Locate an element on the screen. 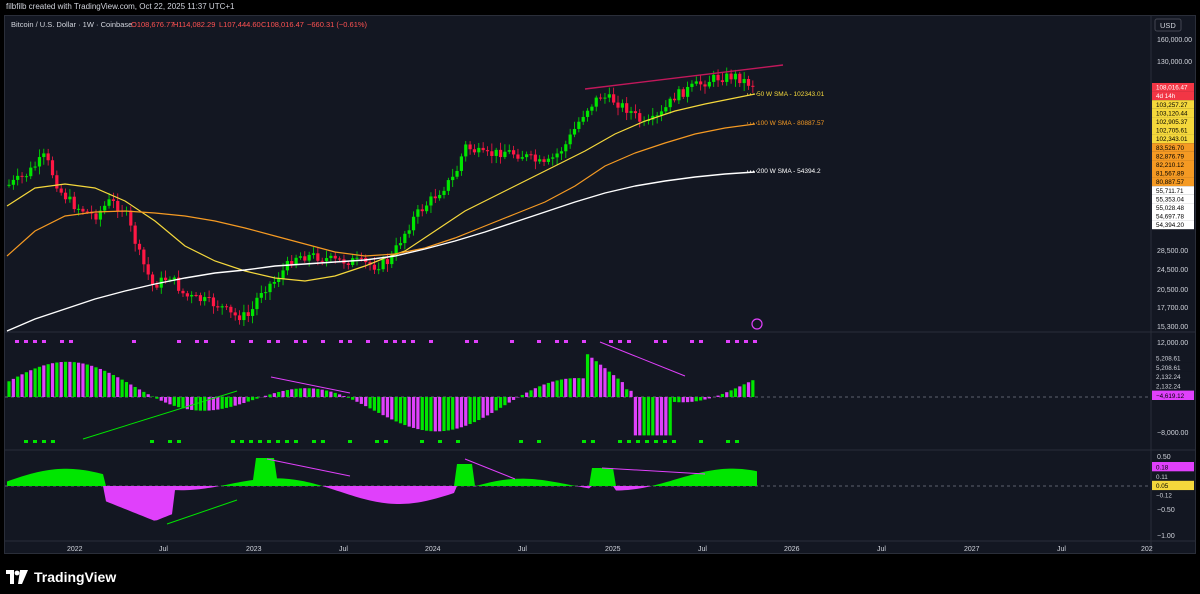  osc1-divergence-line is located at coordinates (310, 385).